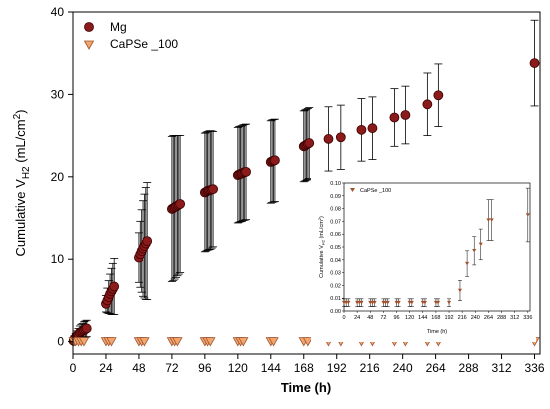 This screenshot has width=550, height=409. Describe the element at coordinates (335, 248) in the screenshot. I see `inset-y-tick-label: 0.05` at that location.